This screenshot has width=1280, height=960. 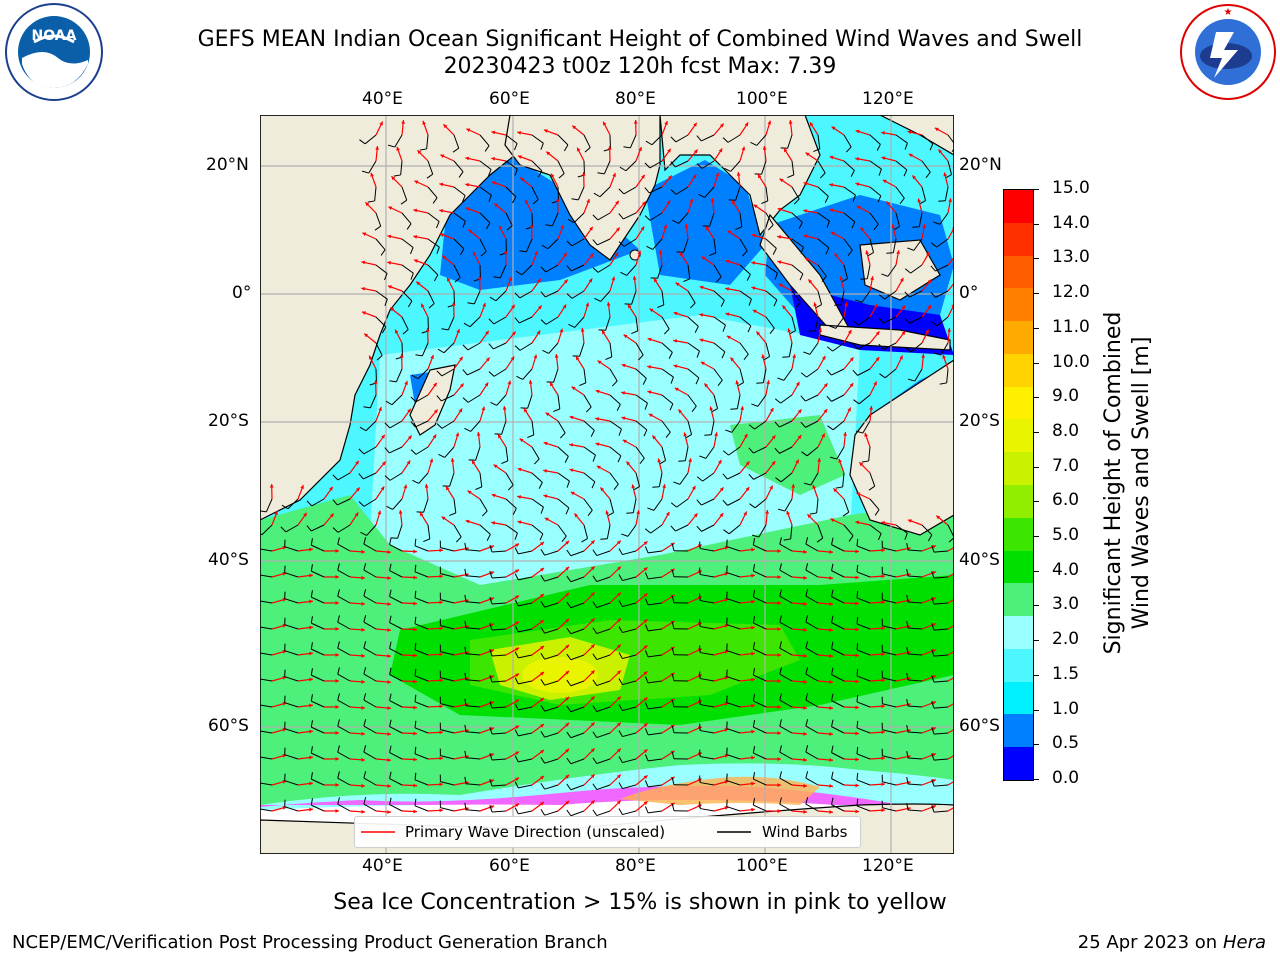 What do you see at coordinates (1018, 485) in the screenshot?
I see `colorbar` at bounding box center [1018, 485].